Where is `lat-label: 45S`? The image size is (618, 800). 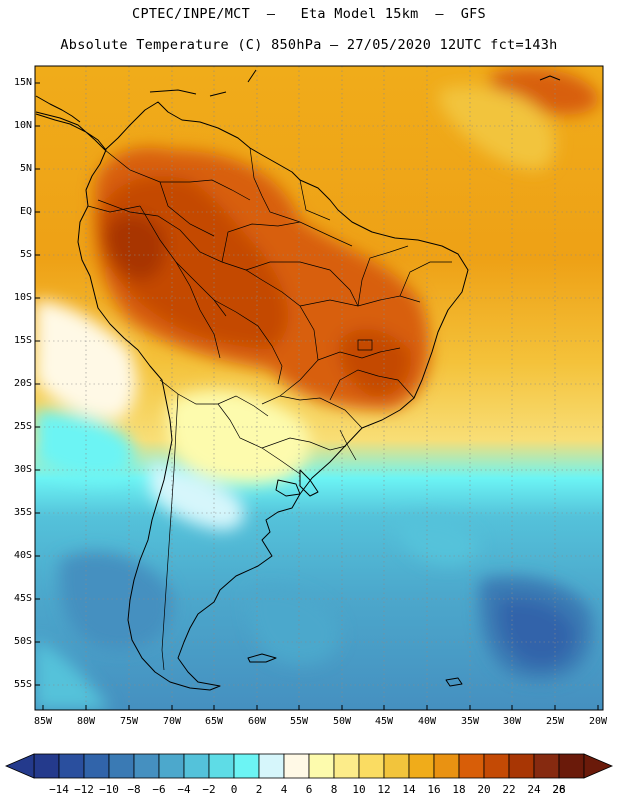 lat-label: 45S is located at coordinates (22, 598).